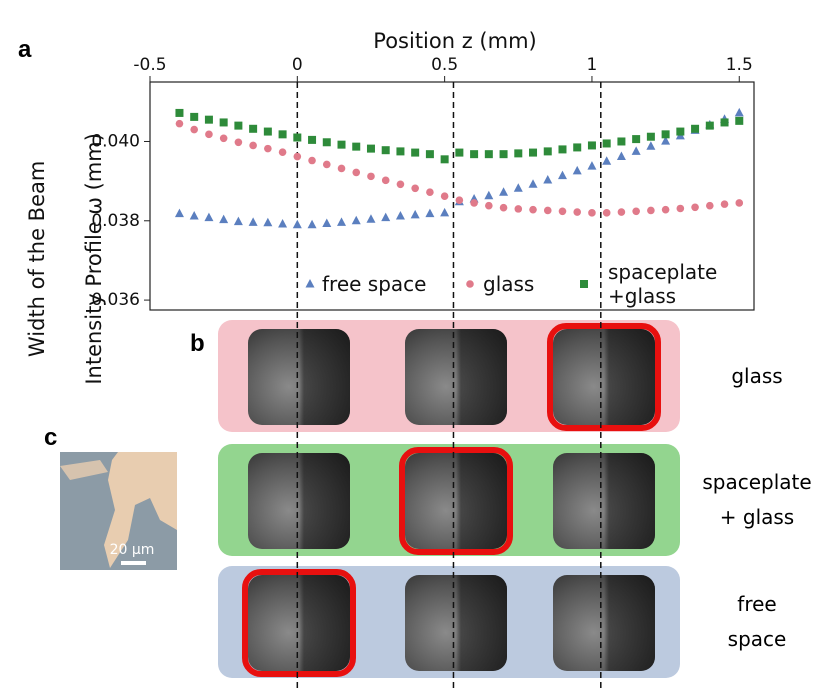 The width and height of the screenshot is (822, 690). Describe the element at coordinates (757, 375) in the screenshot. I see `row-label: glass` at that location.